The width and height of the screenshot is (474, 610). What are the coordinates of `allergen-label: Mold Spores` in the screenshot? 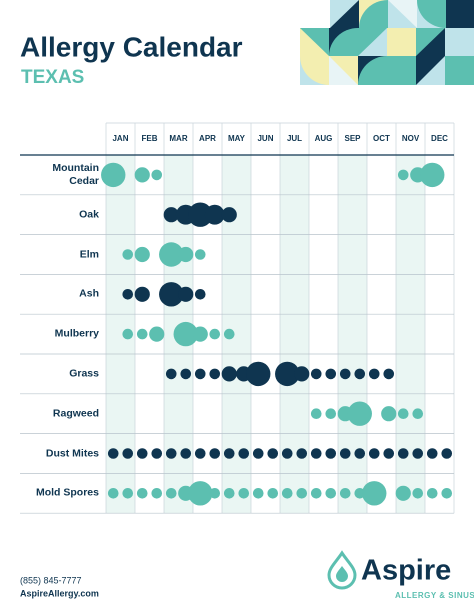 It's located at (67, 492).